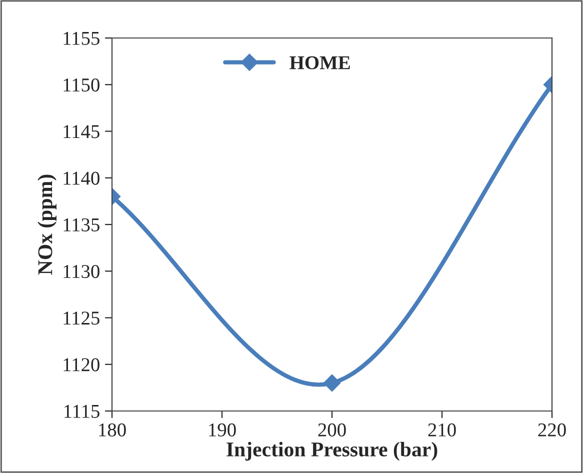 The width and height of the screenshot is (583, 473). I want to click on x-tick-label: 190, so click(222, 429).